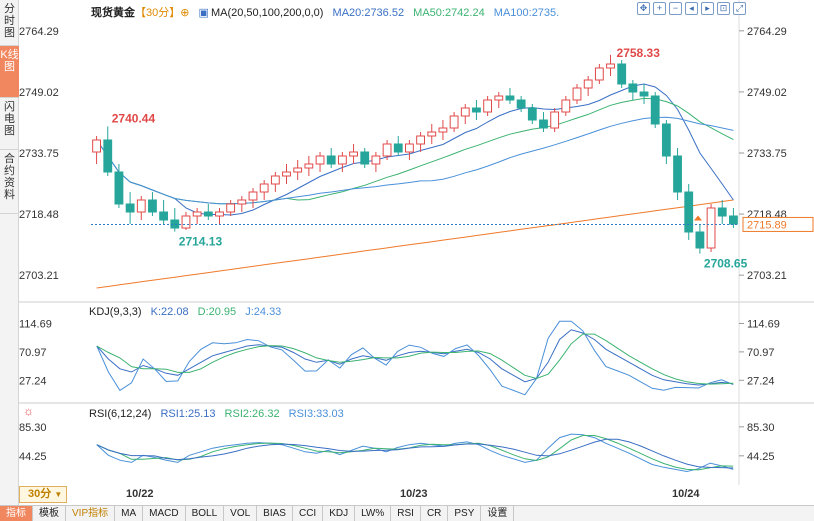 The width and height of the screenshot is (814, 521). I want to click on rsi1-value: RSI1:25.13, so click(188, 414).